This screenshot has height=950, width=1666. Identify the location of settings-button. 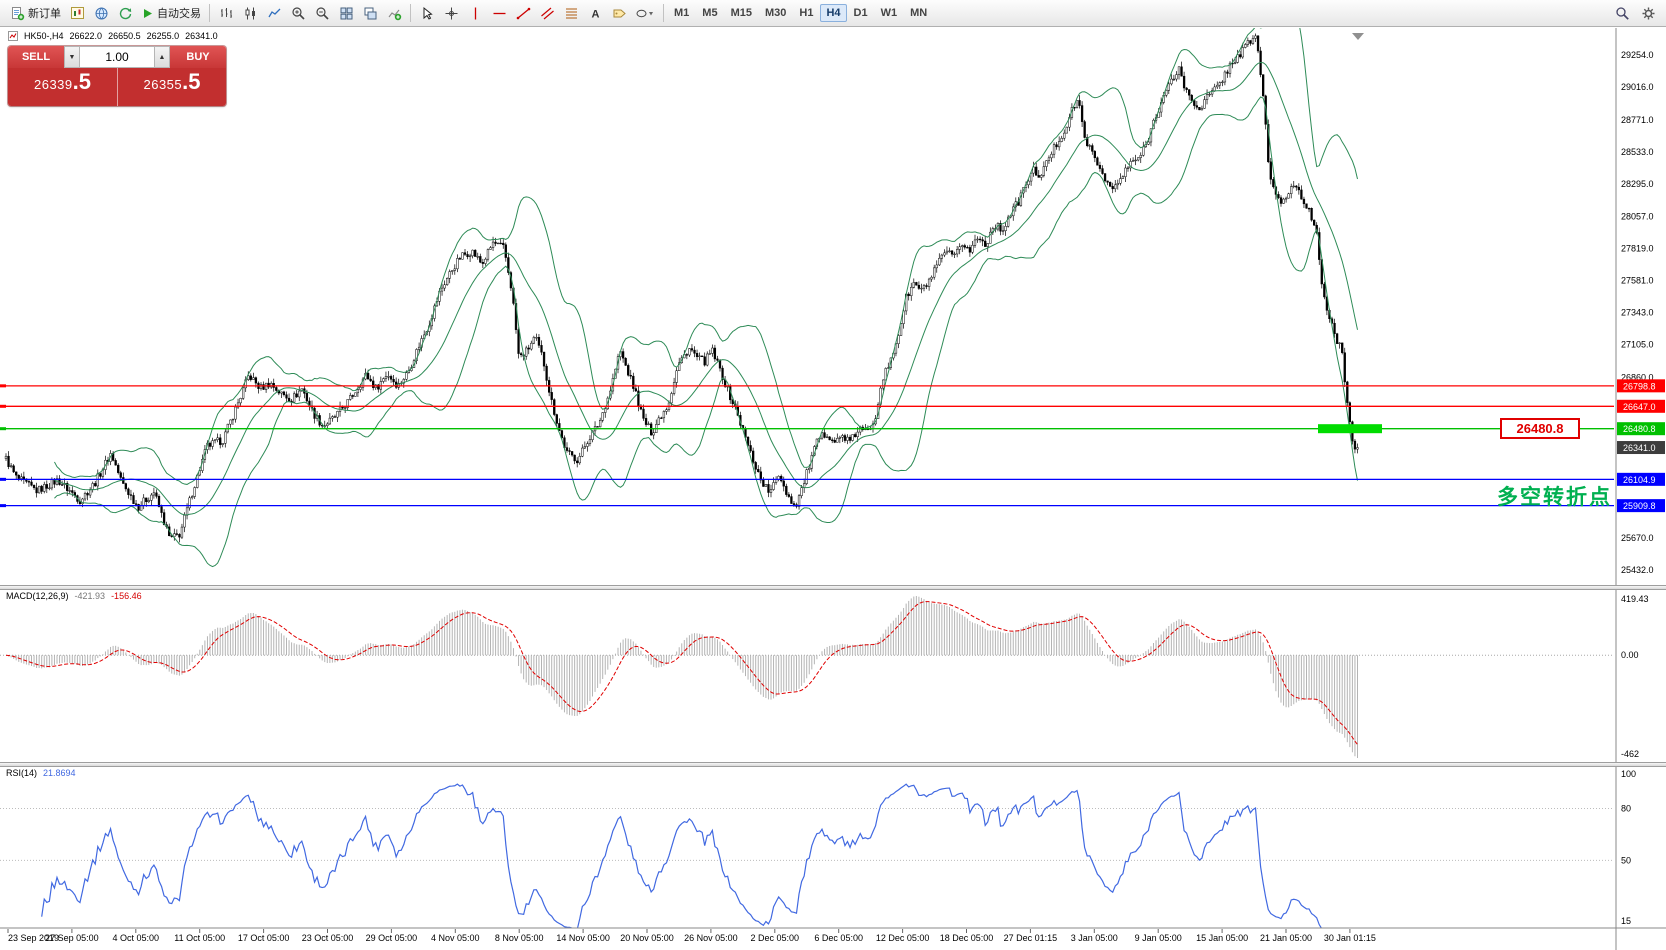
(1648, 13).